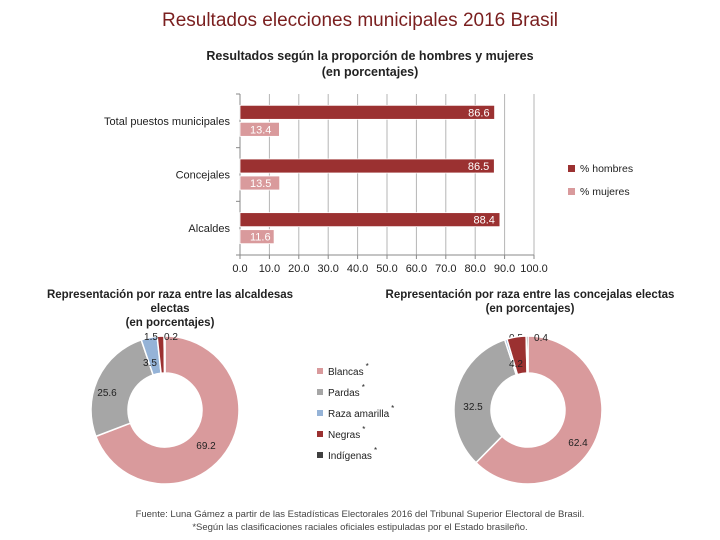  What do you see at coordinates (504, 269) in the screenshot?
I see `x-tick-label: 90.0` at bounding box center [504, 269].